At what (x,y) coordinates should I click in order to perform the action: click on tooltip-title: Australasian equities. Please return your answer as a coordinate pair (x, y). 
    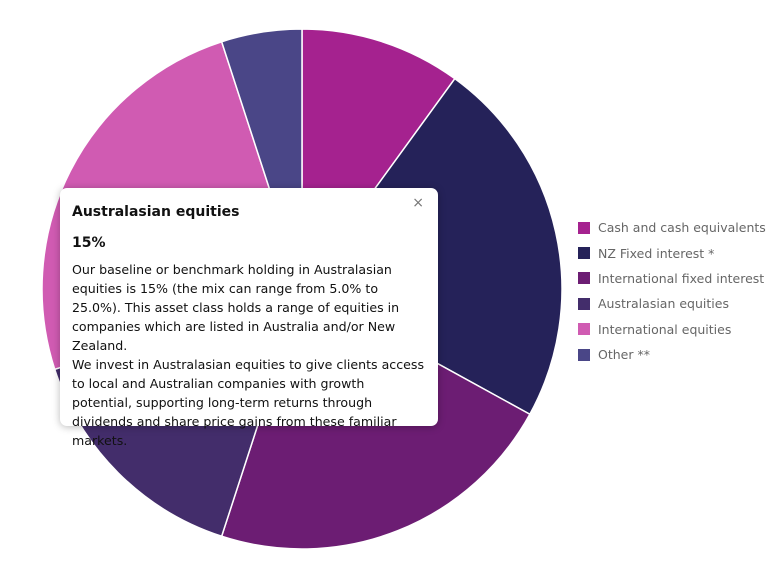
    Looking at the image, I should click on (156, 212).